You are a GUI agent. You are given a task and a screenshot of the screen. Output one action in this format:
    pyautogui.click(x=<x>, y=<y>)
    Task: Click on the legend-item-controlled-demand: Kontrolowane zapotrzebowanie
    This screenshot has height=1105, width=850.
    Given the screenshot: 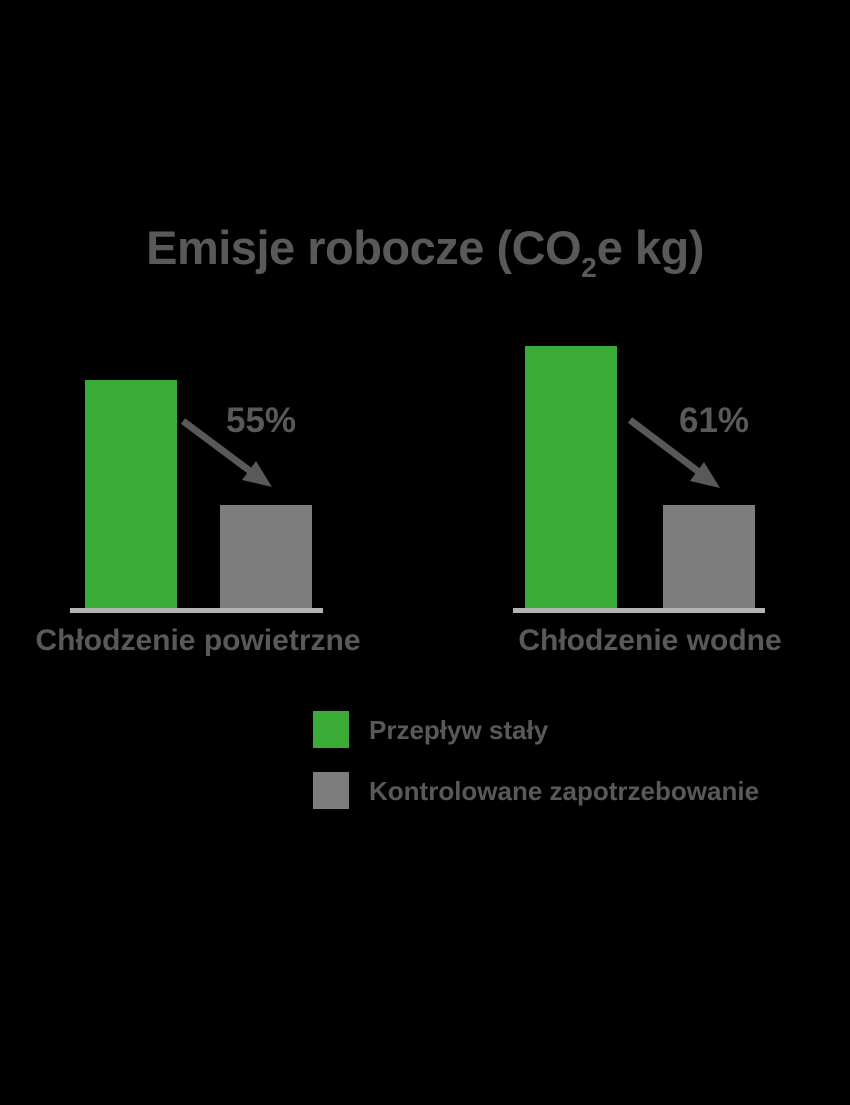 What is the action you would take?
    pyautogui.click(x=536, y=790)
    